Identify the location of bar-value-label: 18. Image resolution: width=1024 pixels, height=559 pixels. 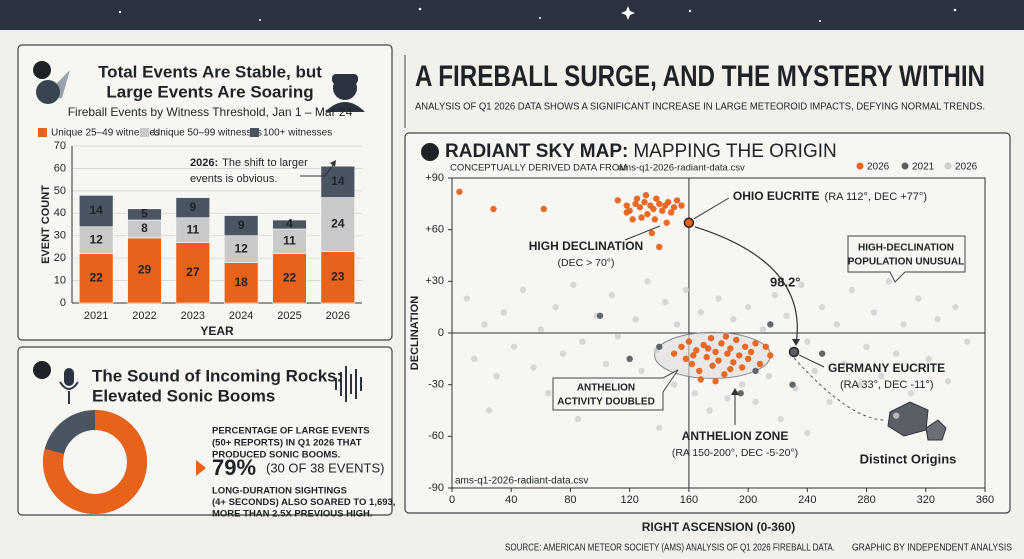
(241, 282).